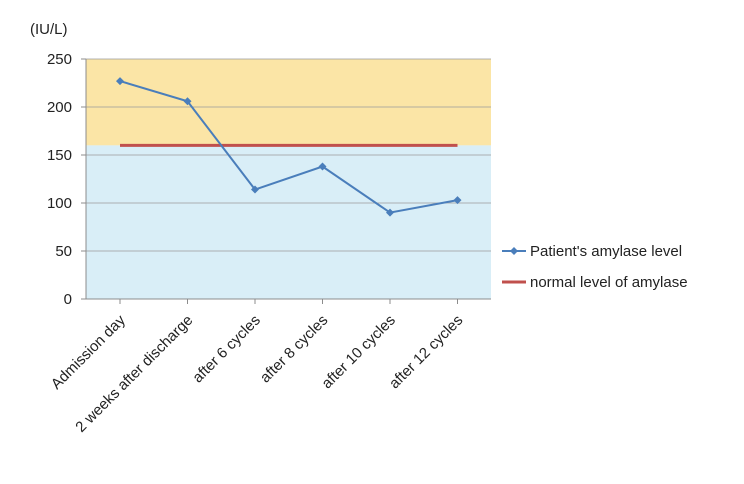 The width and height of the screenshot is (744, 484). I want to click on y-tick-label: 100, so click(59, 203).